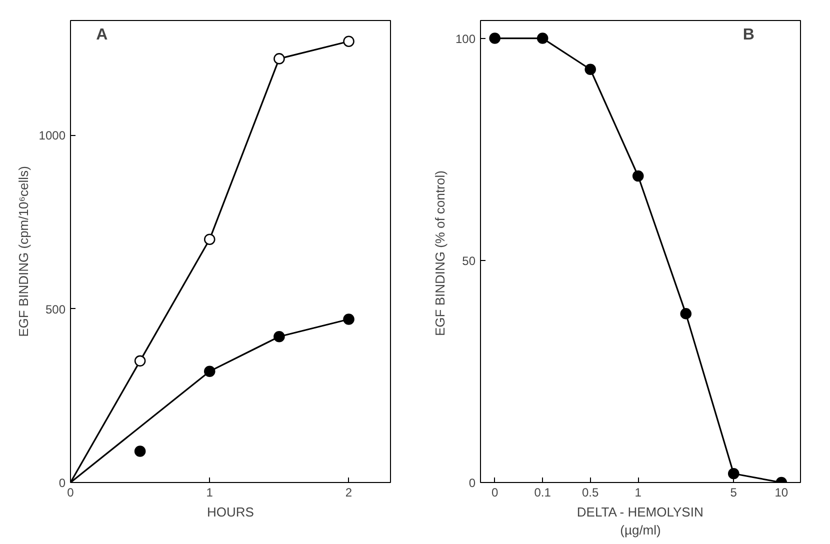 This screenshot has width=830, height=544. I want to click on x-axis-title: HOURS, so click(230, 512).